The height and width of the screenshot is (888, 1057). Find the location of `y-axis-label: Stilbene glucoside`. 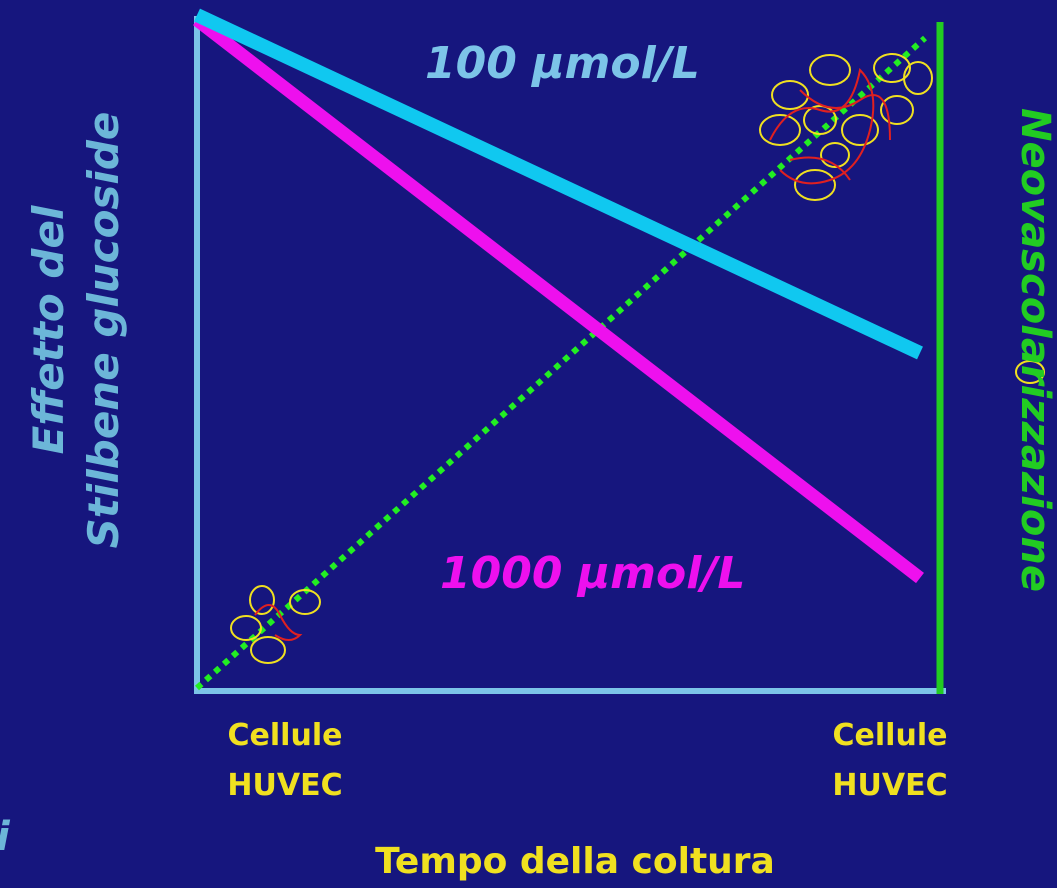

y-axis-label: Stilbene glucoside is located at coordinates (103, 330).